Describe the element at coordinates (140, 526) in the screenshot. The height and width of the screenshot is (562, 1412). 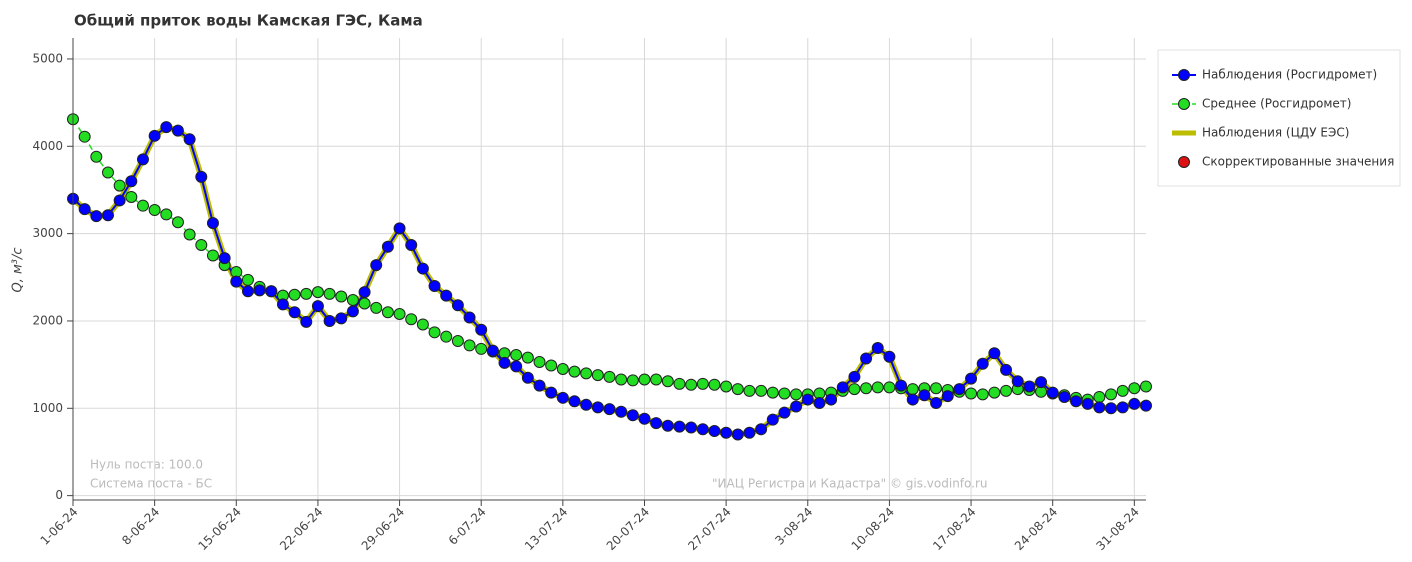
I see `x-tick-label: 8-06-24` at that location.